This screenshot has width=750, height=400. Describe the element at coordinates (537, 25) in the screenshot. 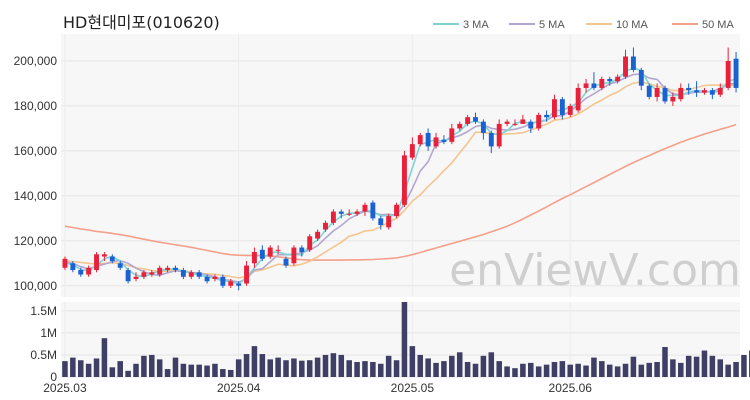

I see `legend-item: 5 MA` at that location.